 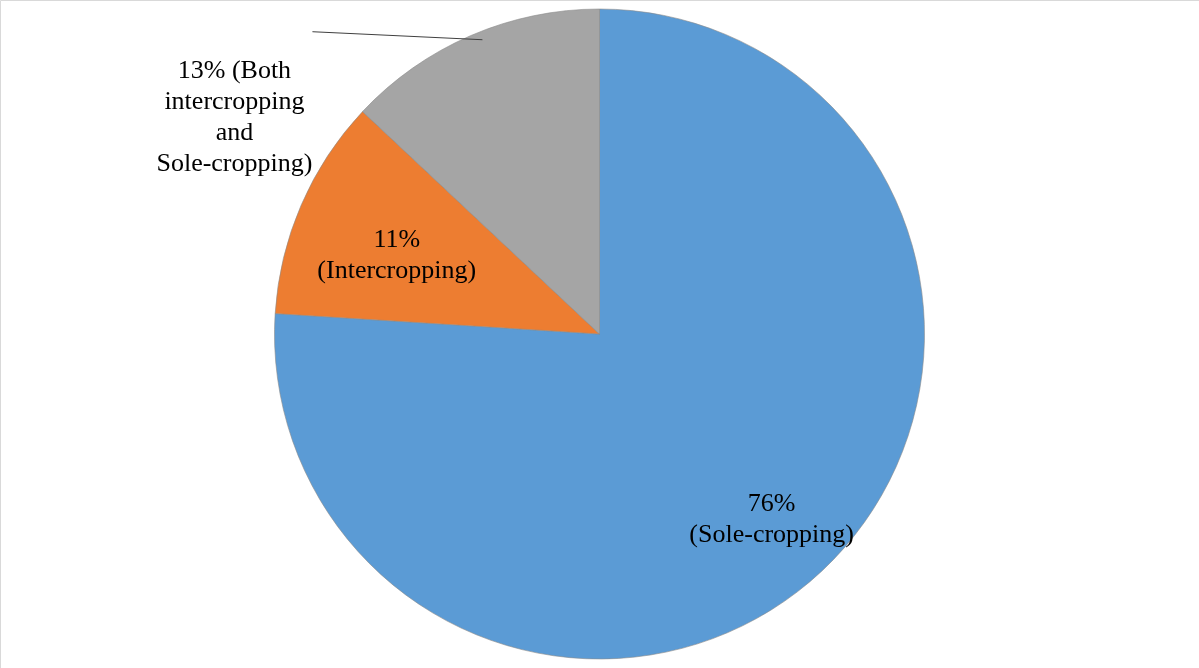 I want to click on slice-label: 11% (Intercropping), so click(x=397, y=254).